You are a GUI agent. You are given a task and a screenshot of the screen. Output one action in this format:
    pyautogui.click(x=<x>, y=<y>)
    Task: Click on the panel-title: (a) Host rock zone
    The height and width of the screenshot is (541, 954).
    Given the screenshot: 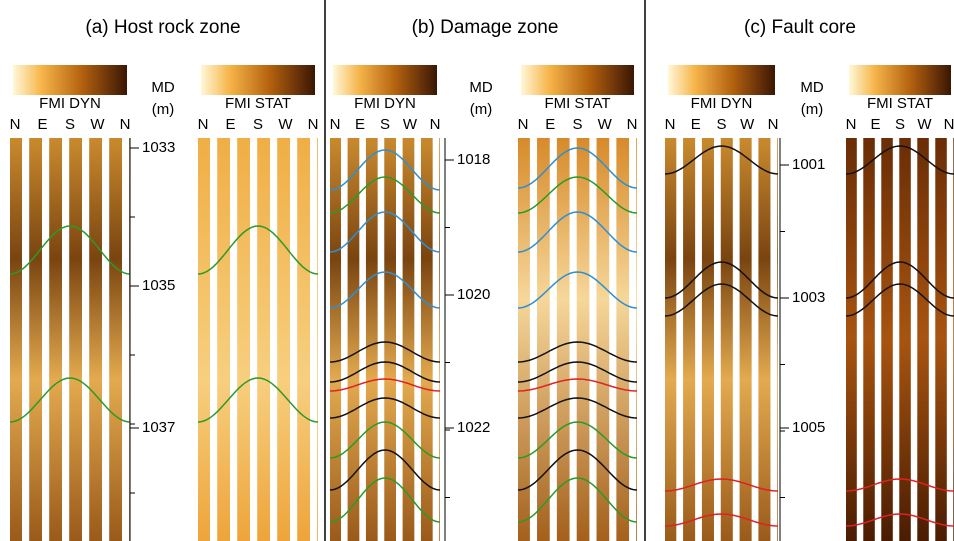 What is the action you would take?
    pyautogui.click(x=162, y=27)
    